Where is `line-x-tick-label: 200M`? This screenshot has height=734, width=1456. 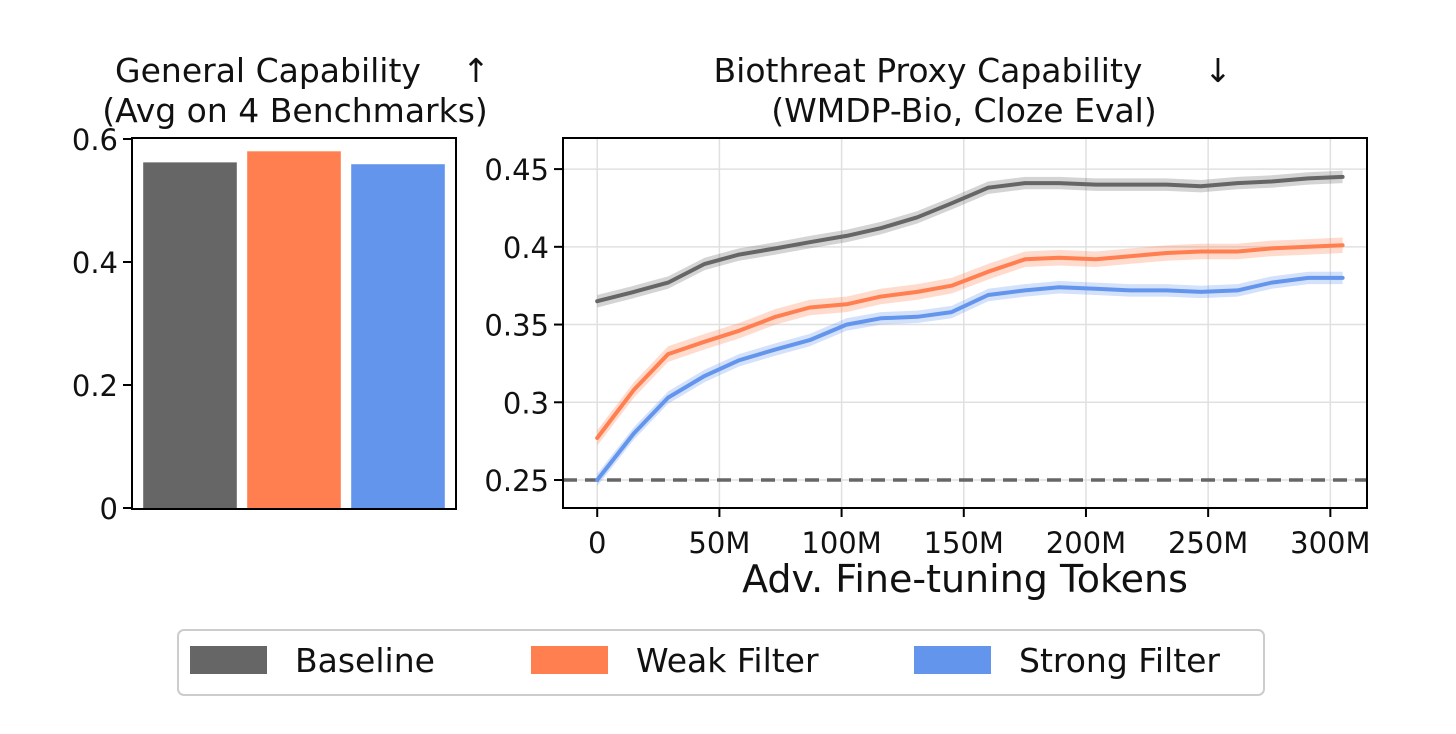
line-x-tick-label: 200M is located at coordinates (1086, 543).